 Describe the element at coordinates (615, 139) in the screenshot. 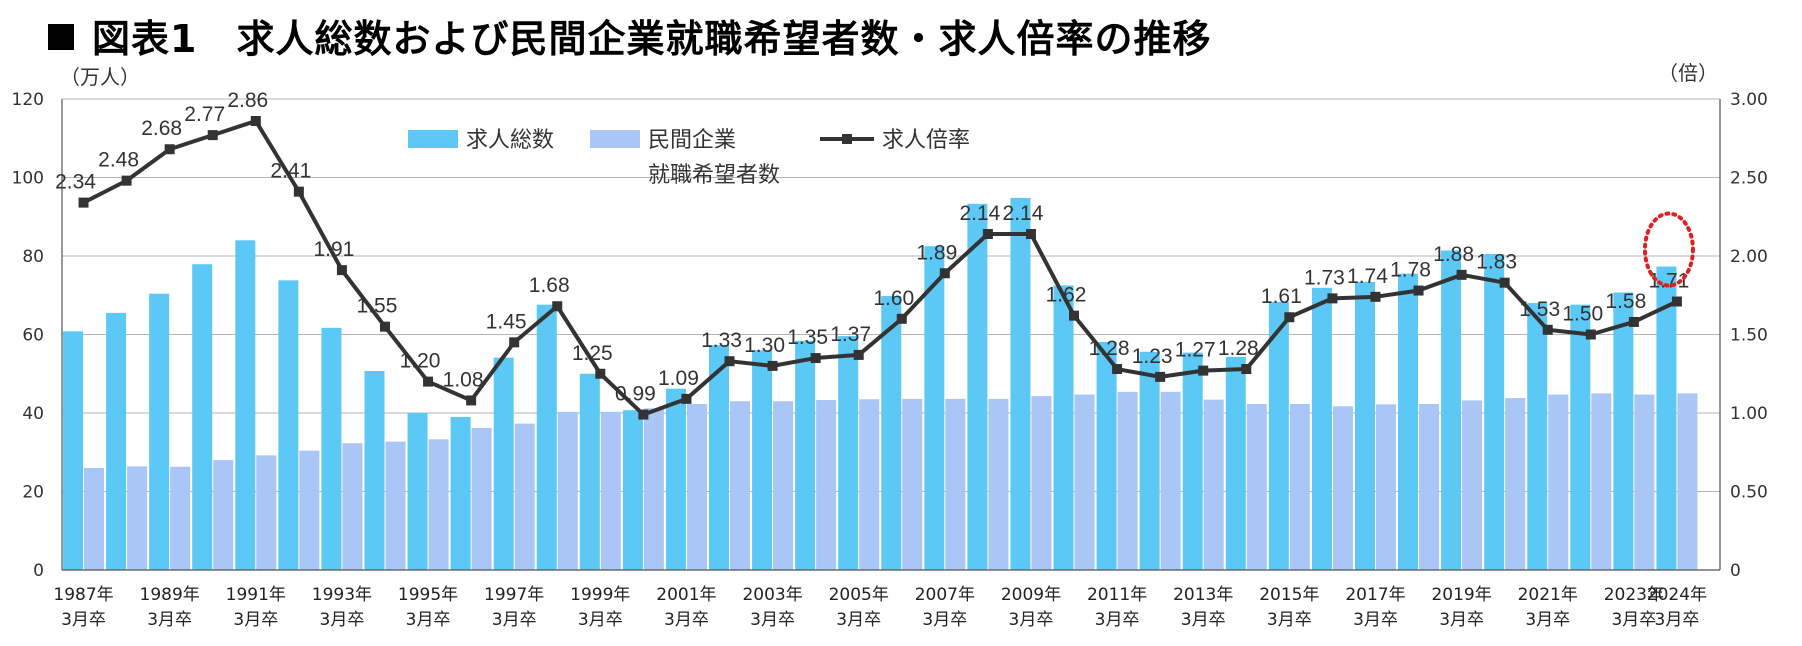

I see `legend-swatch-job-seekers` at that location.